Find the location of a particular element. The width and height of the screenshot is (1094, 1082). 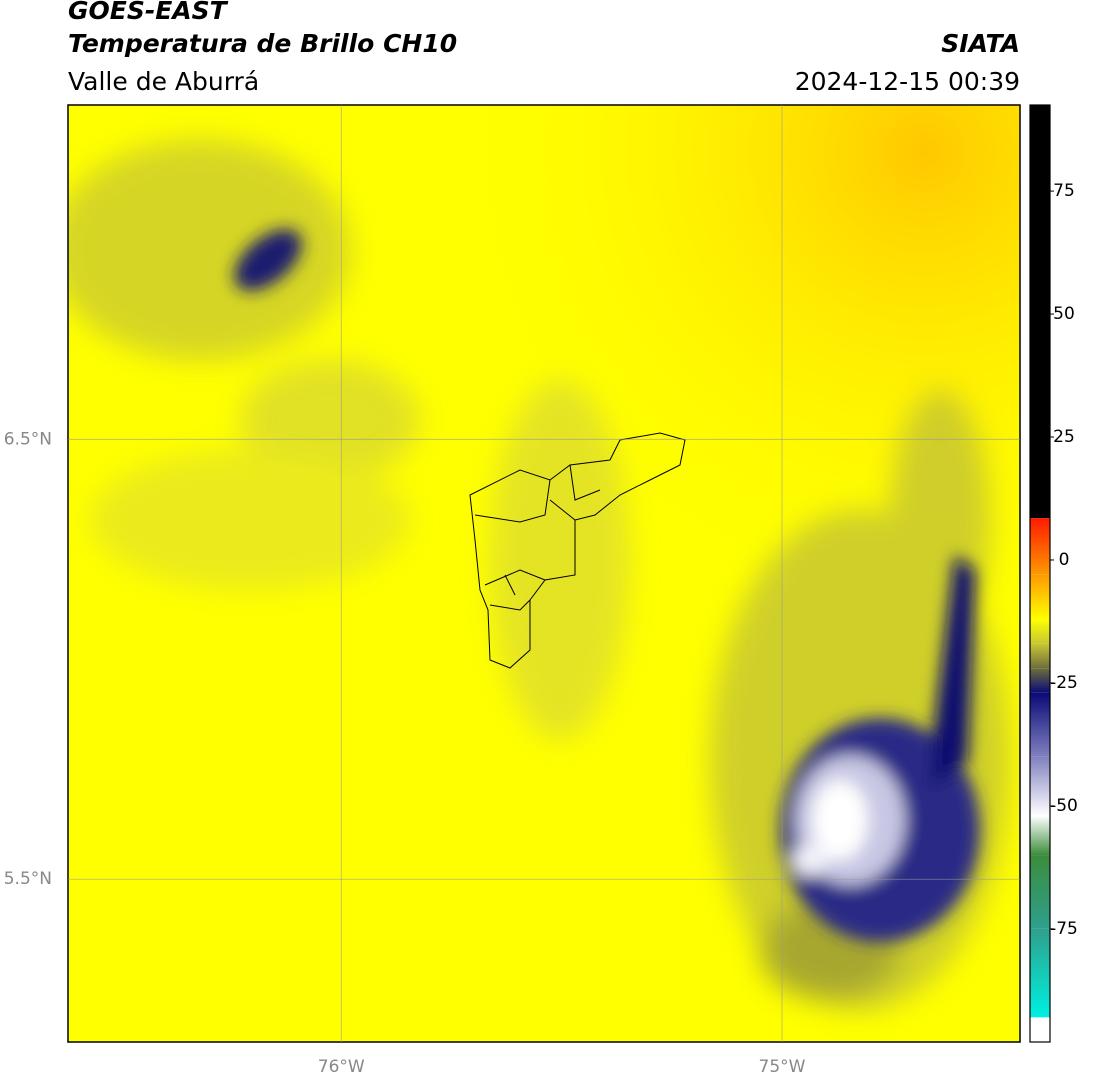

region-subtitle: Valle de Aburrá is located at coordinates (163, 81).